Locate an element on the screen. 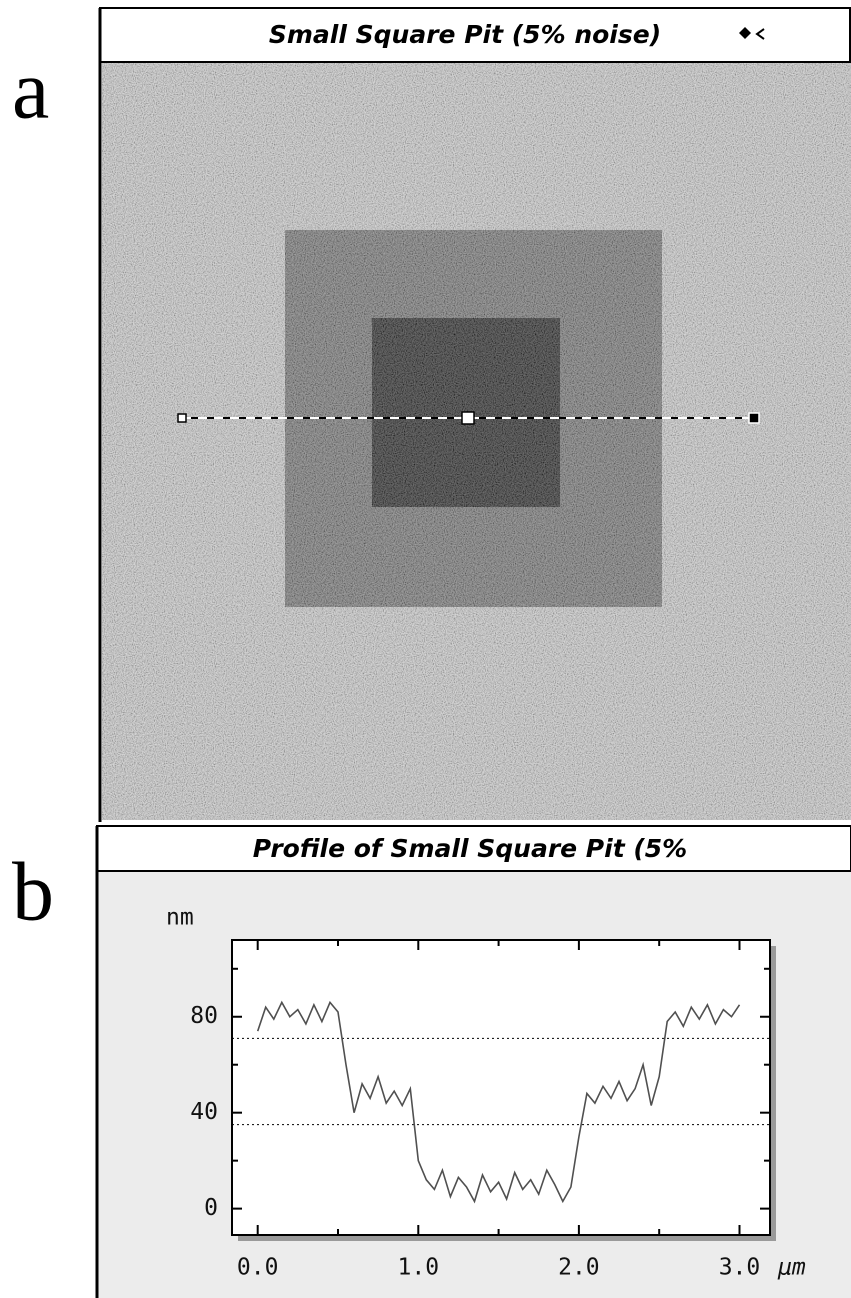  x-tick-label: 1.0 is located at coordinates (419, 1268).